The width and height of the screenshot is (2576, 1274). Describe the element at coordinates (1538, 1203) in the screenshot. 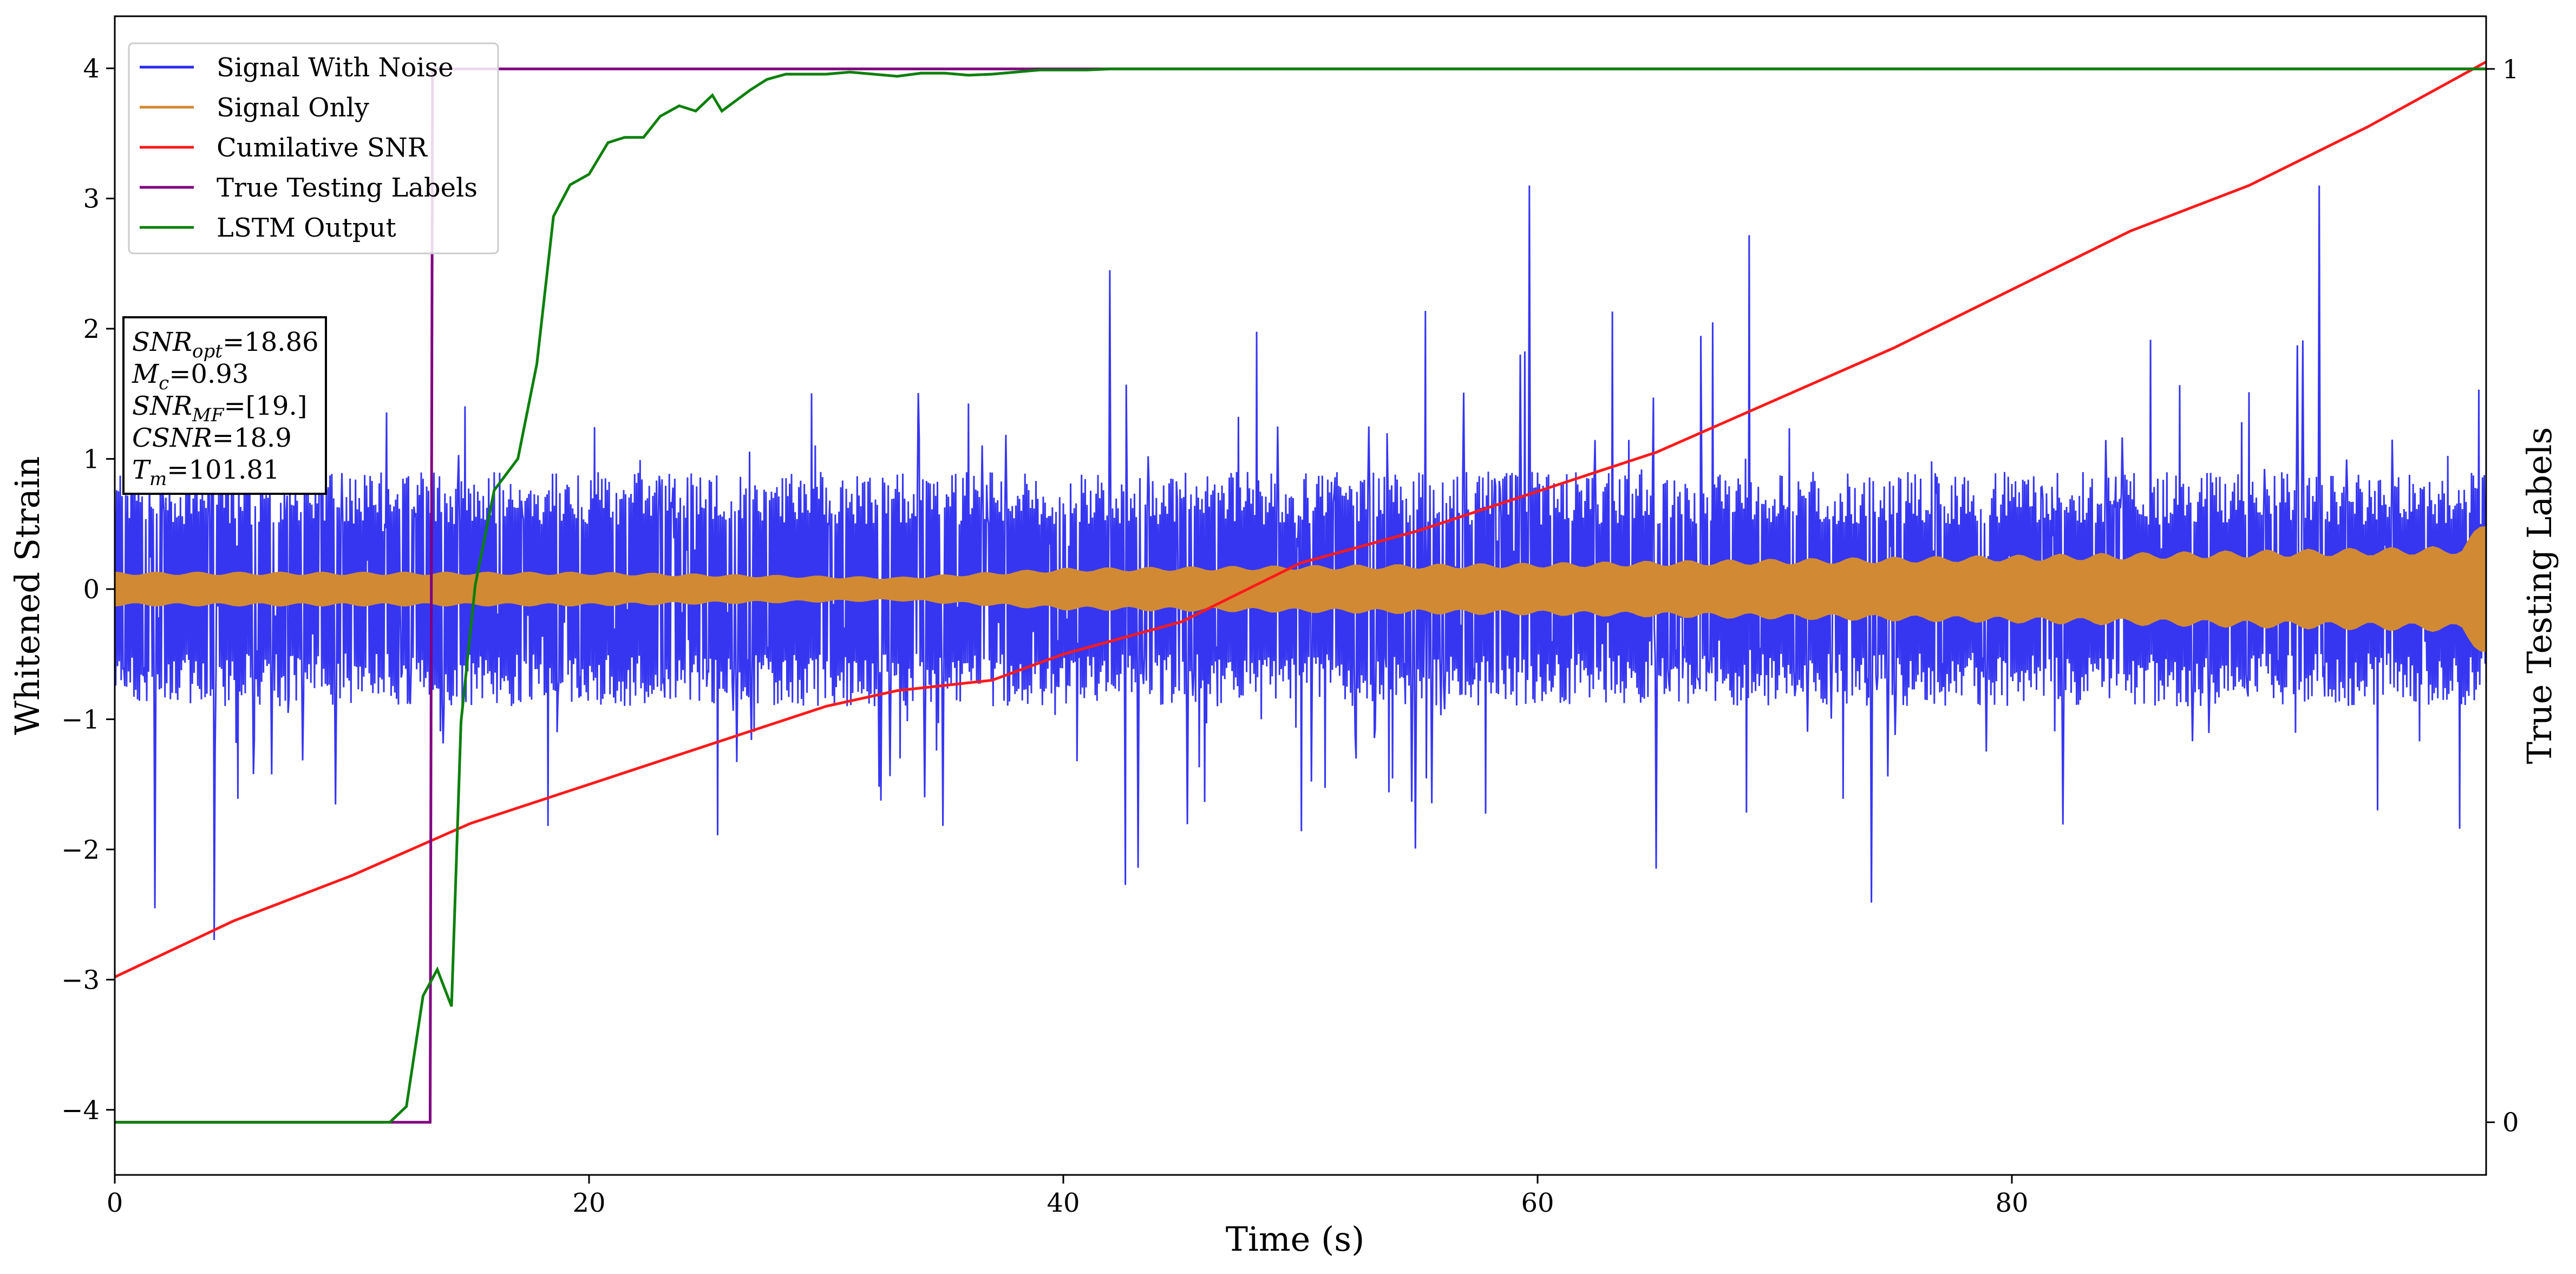

I see `x-tick-label: 60` at that location.